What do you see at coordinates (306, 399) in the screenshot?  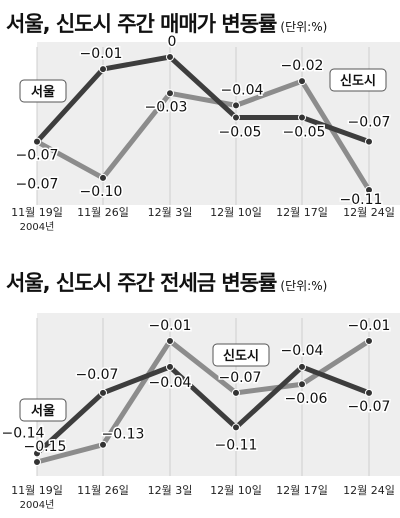 I see `data-label: −0.06` at bounding box center [306, 399].